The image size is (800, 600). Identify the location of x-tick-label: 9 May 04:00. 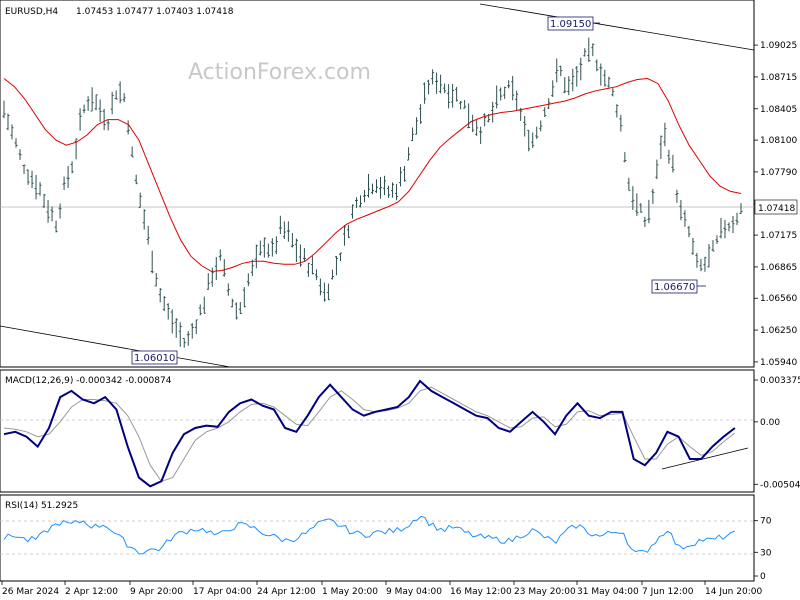
(414, 592).